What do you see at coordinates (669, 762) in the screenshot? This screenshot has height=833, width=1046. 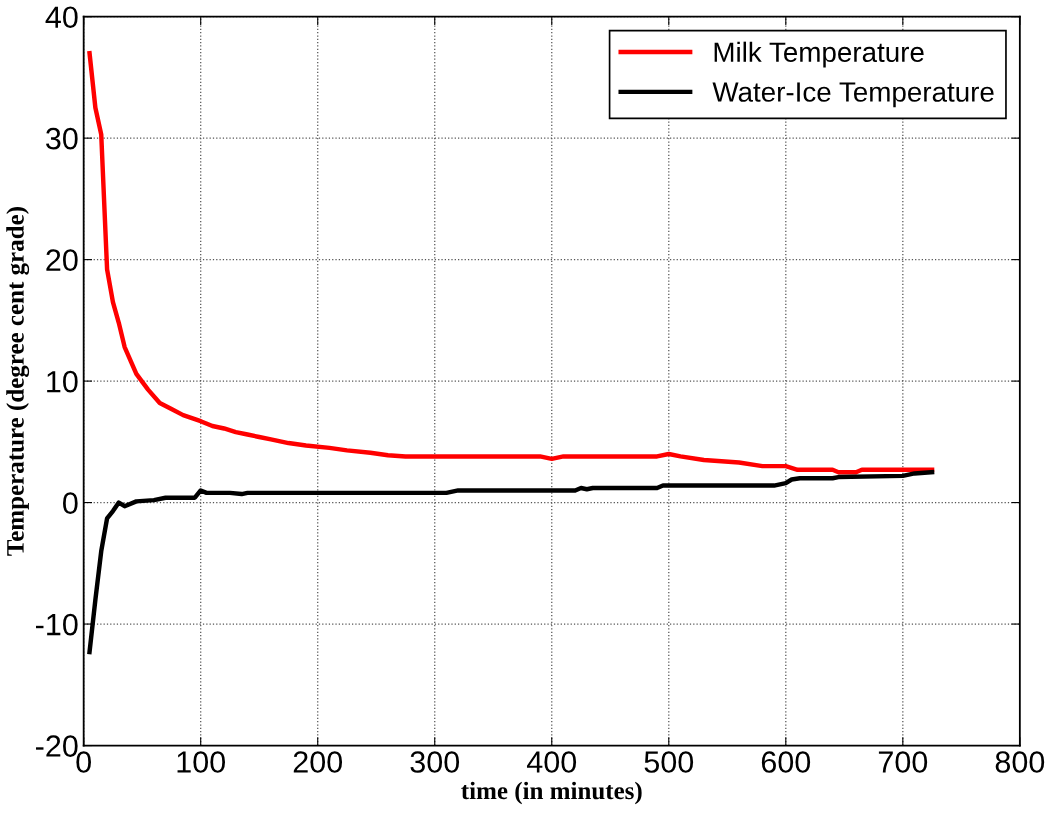 I see `x-tick-label: 500` at bounding box center [669, 762].